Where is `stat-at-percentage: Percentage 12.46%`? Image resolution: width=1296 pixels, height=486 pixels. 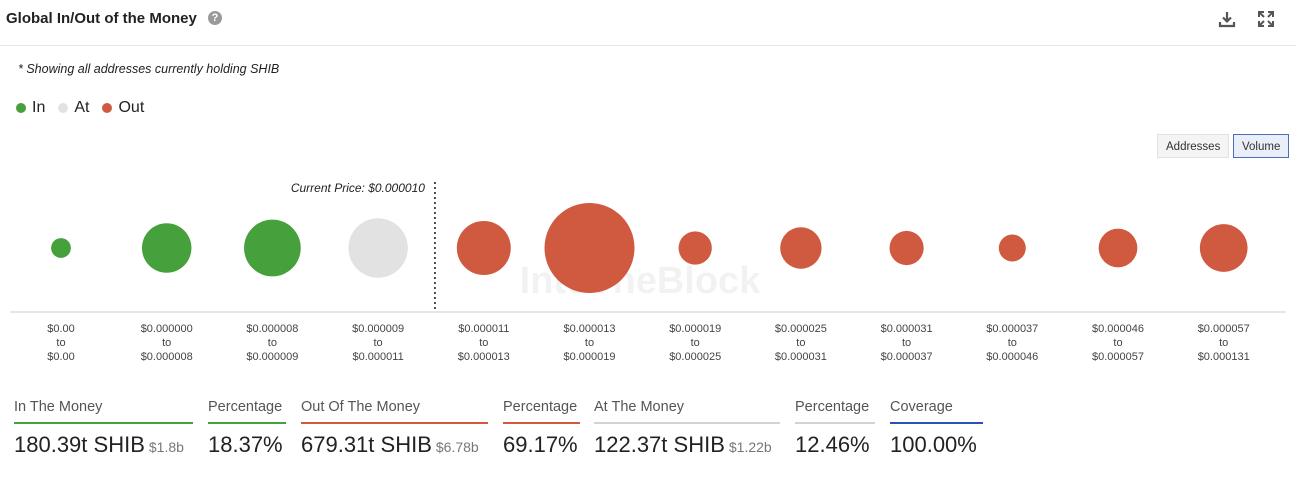
stat-at-percentage: Percentage 12.46% is located at coordinates (835, 425).